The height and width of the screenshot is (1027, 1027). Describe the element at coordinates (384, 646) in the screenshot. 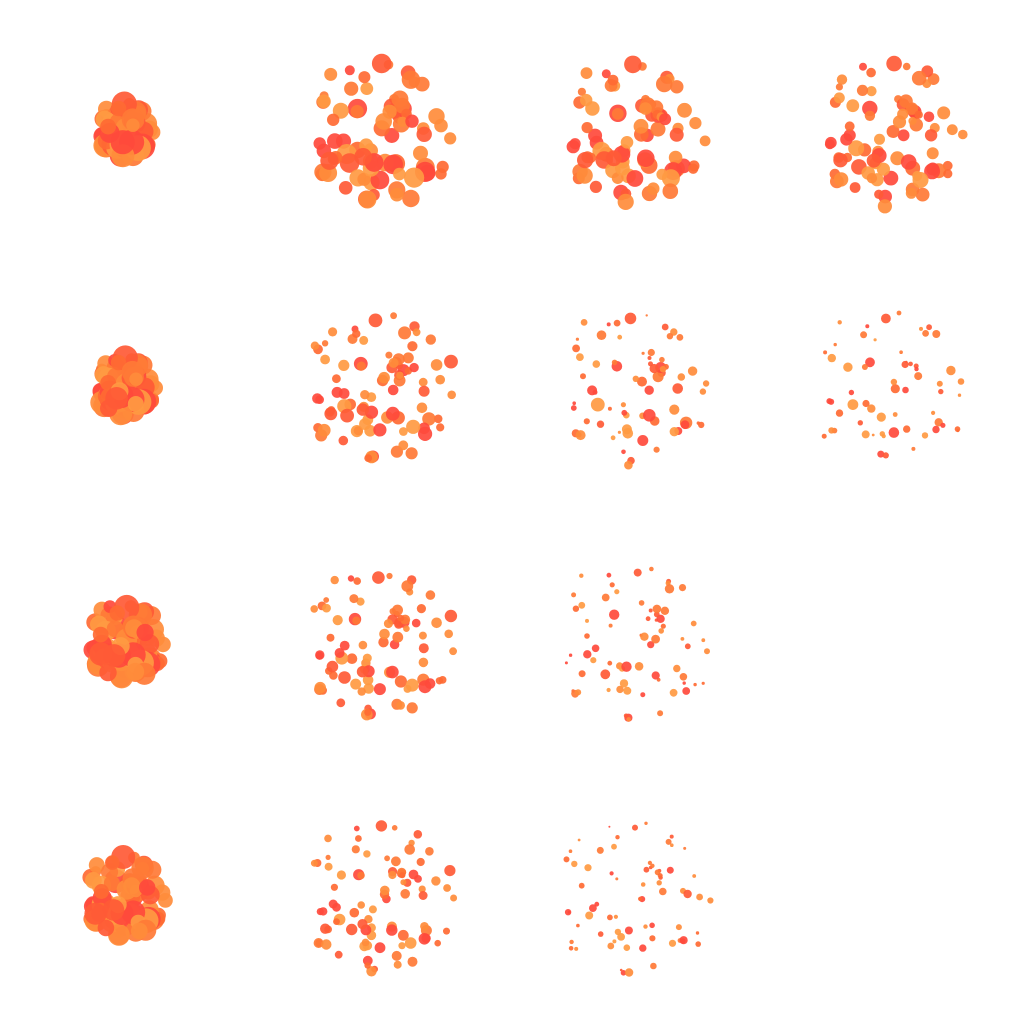

I see `panel-r3-c2` at that location.